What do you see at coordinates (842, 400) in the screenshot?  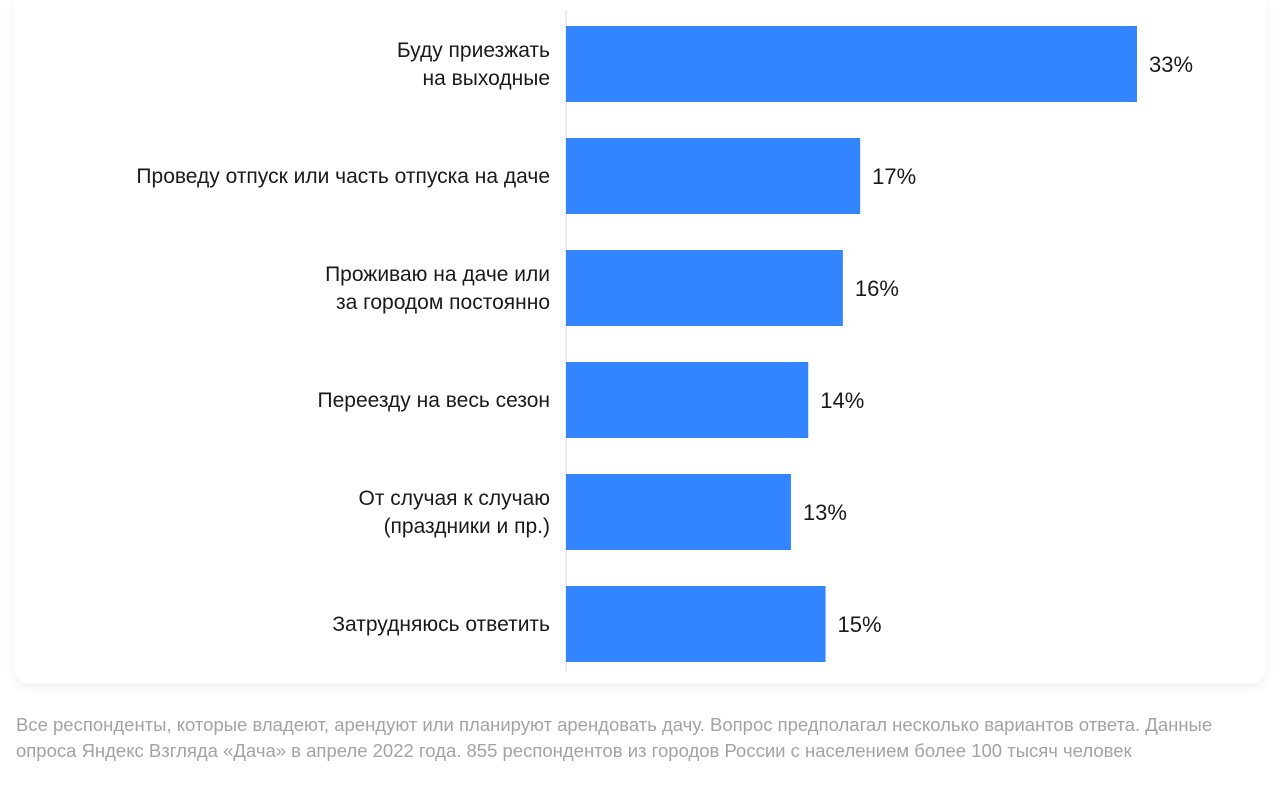 I see `value-label-4: 14%` at bounding box center [842, 400].